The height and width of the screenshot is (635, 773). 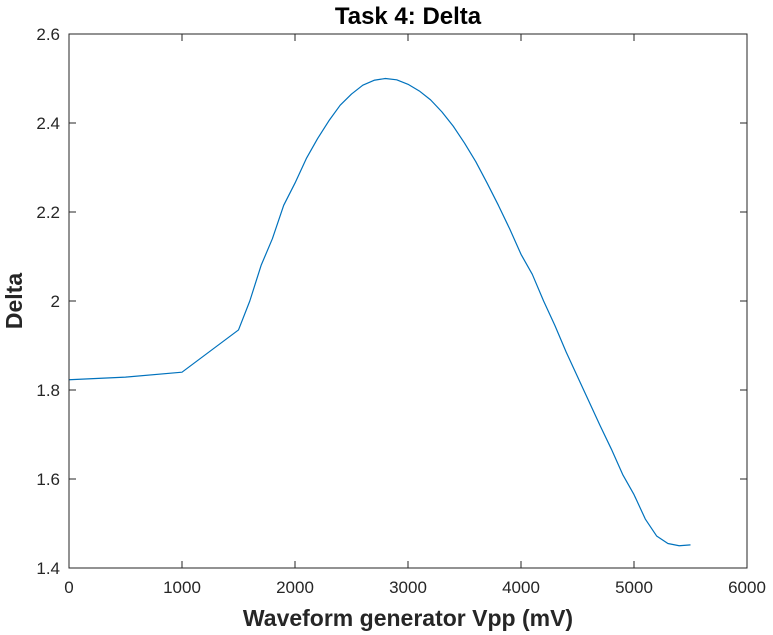 I want to click on x-tick-label: 1000, so click(x=182, y=587).